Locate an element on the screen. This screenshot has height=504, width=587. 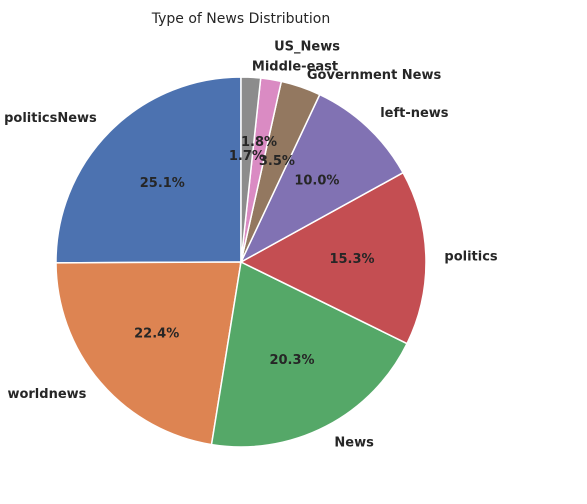
pie-category-label: Government News is located at coordinates (374, 75).